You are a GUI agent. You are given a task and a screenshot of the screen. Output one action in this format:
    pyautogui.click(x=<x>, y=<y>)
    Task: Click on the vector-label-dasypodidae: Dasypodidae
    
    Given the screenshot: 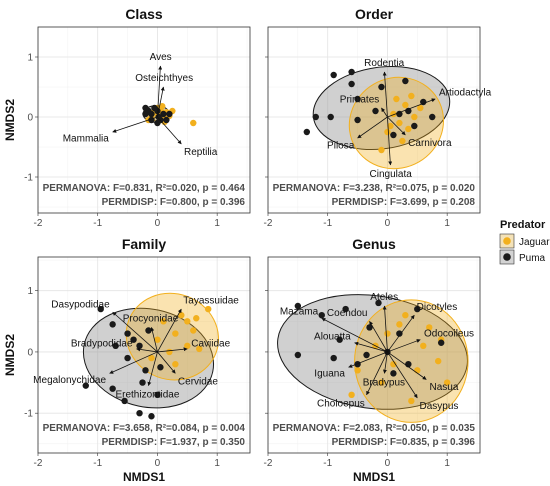 What is the action you would take?
    pyautogui.click(x=80, y=304)
    